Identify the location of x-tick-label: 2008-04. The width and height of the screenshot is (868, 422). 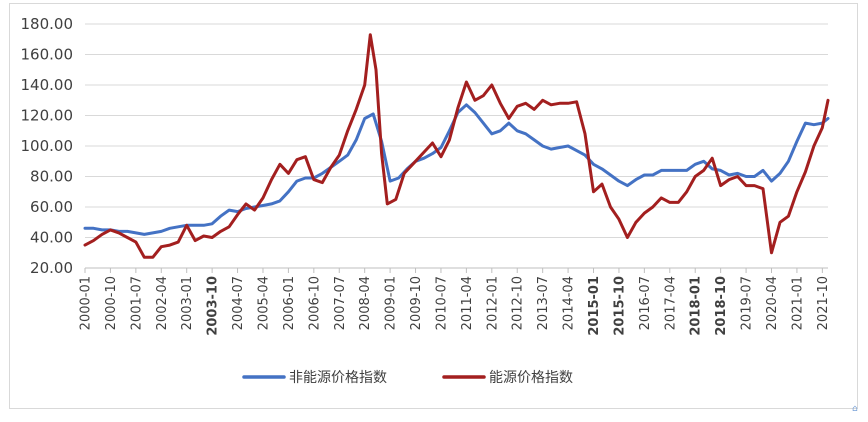
(365, 303).